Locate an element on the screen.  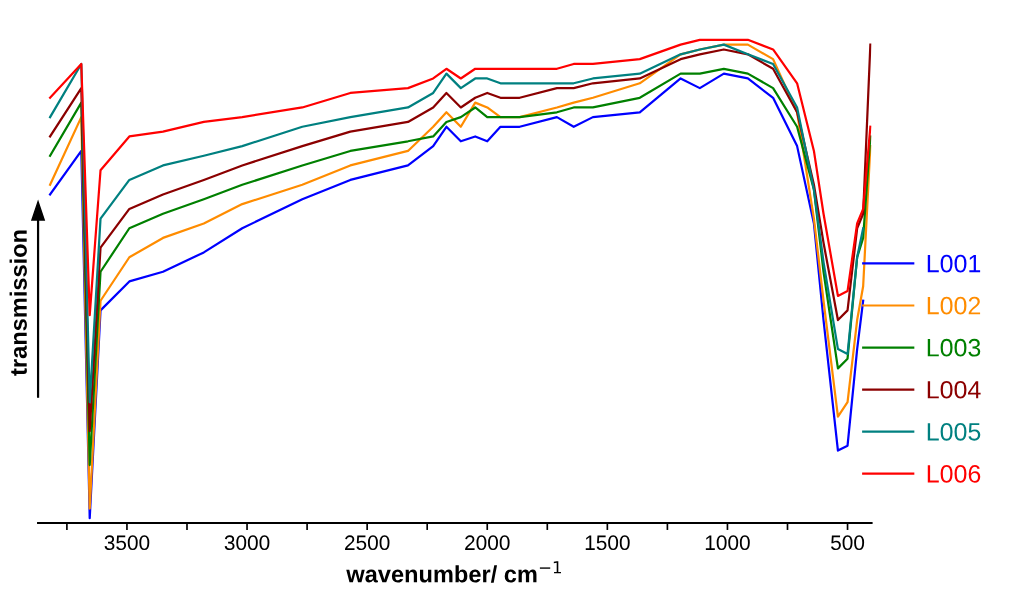
legend-label: L006 is located at coordinates (954, 474).